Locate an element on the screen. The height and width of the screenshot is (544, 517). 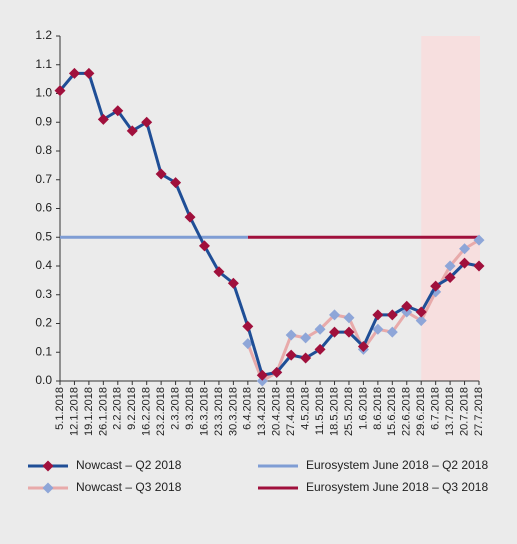
legend-item: Nowcast – Q3 2018 is located at coordinates (105, 487).